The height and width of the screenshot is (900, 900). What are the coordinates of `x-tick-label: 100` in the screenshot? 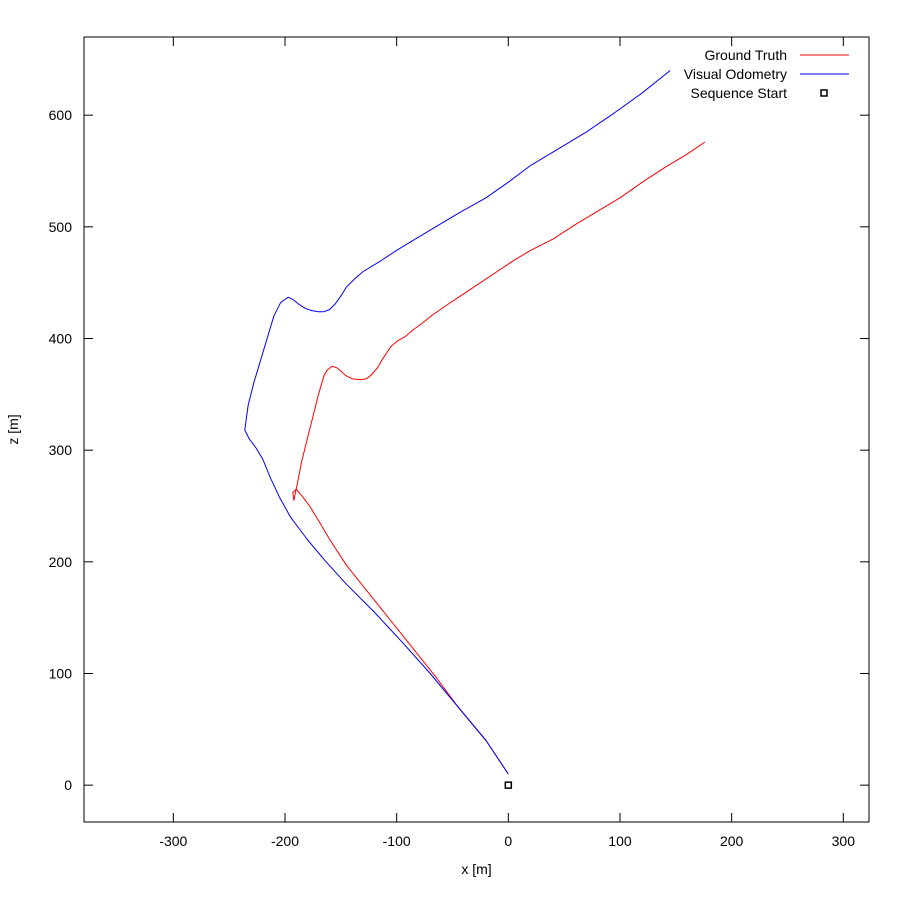 It's located at (620, 841).